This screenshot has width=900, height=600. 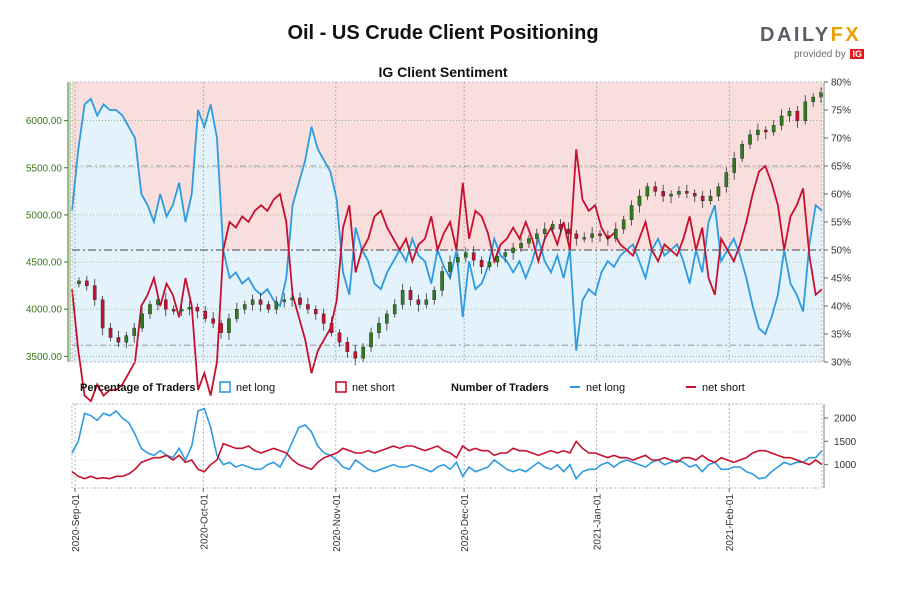 I want to click on logo-wordmark: DAILYFX, so click(x=815, y=35).